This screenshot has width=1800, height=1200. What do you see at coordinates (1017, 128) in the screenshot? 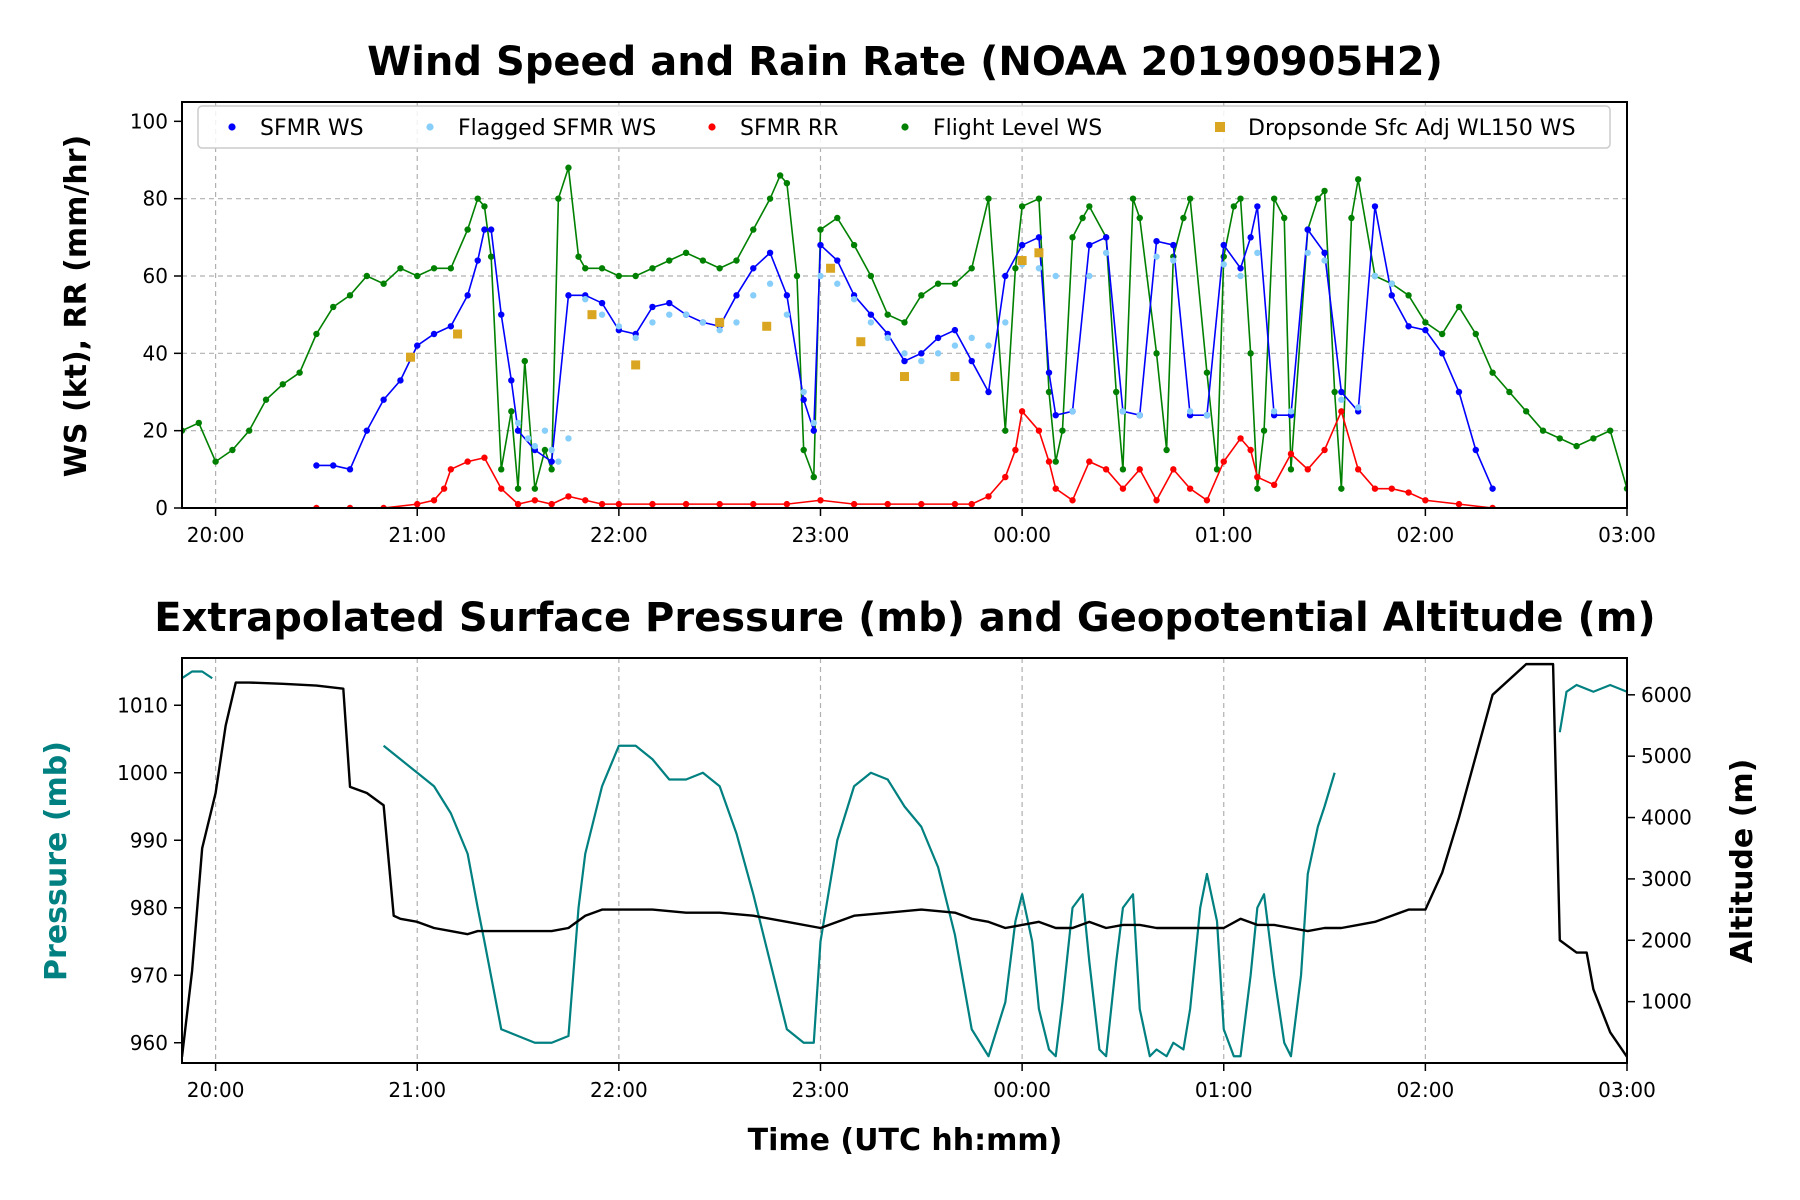
I see `legend-label: Flight Level WS` at bounding box center [1017, 128].